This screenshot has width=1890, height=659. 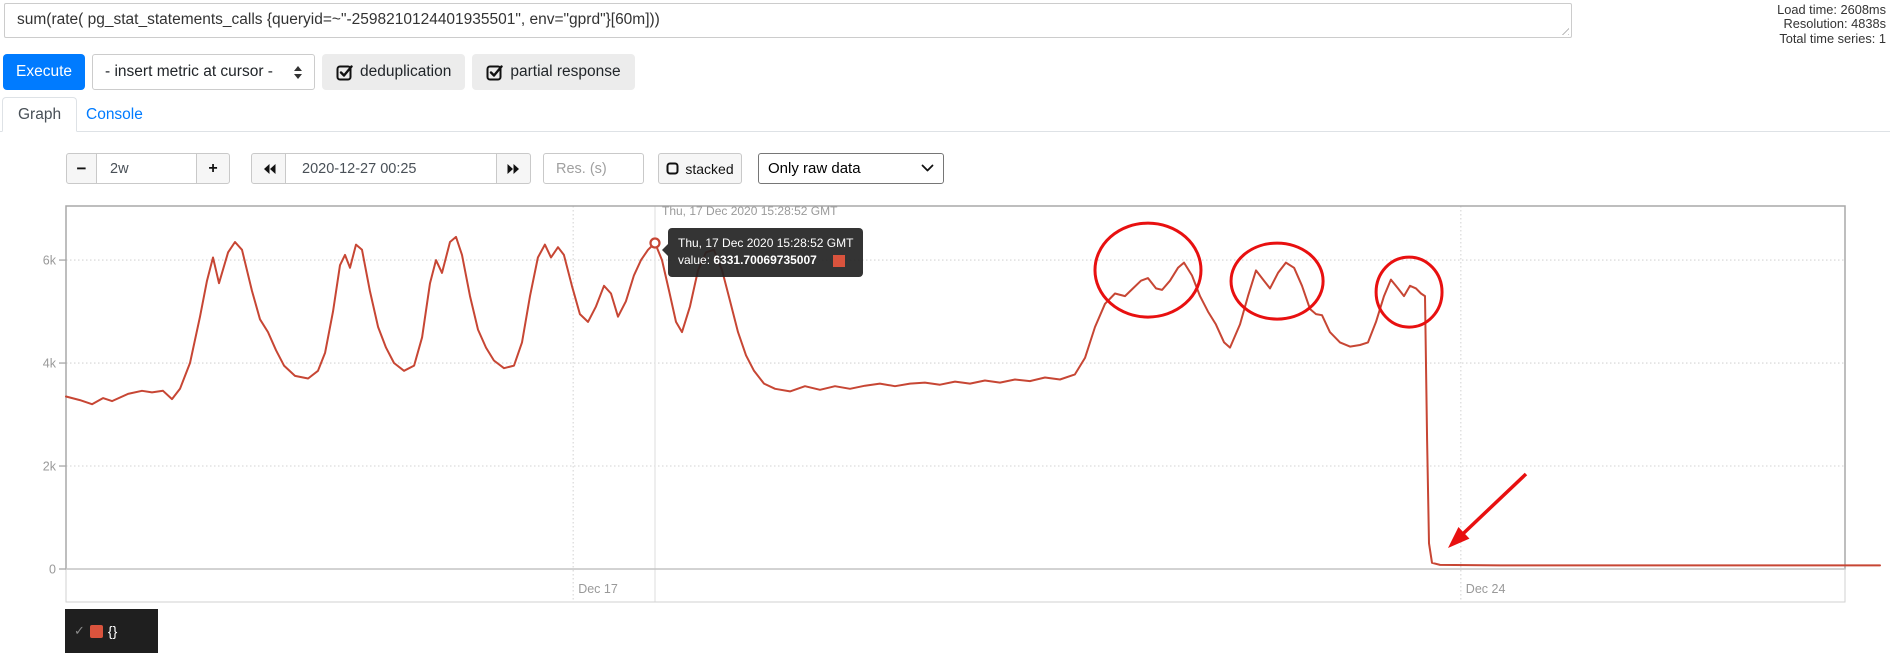 I want to click on y-tick-label: 4k, so click(x=50, y=364).